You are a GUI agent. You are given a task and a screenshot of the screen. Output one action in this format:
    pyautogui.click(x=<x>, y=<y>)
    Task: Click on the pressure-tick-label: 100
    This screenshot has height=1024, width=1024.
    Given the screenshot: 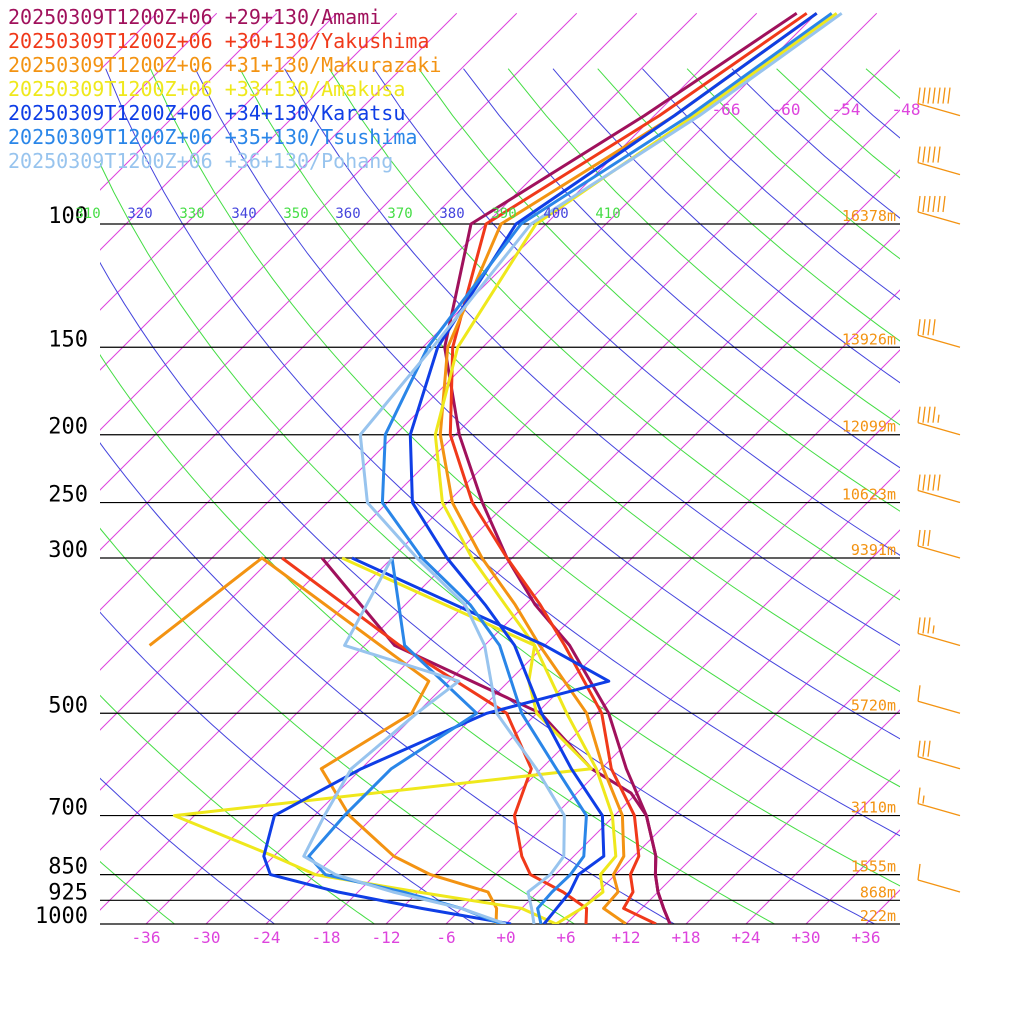 What is the action you would take?
    pyautogui.click(x=68, y=216)
    